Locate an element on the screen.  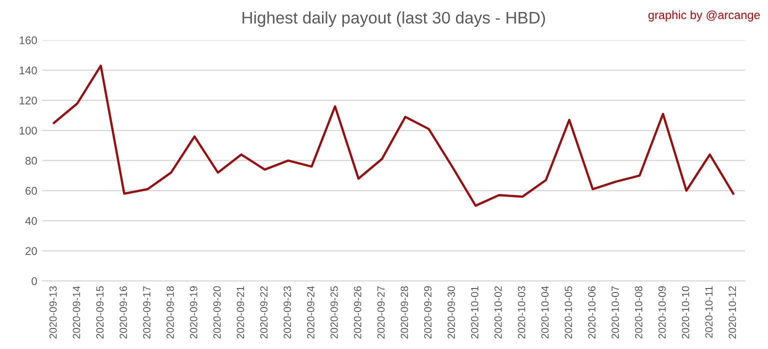
text: graphic by @arcange is located at coordinates (704, 16).